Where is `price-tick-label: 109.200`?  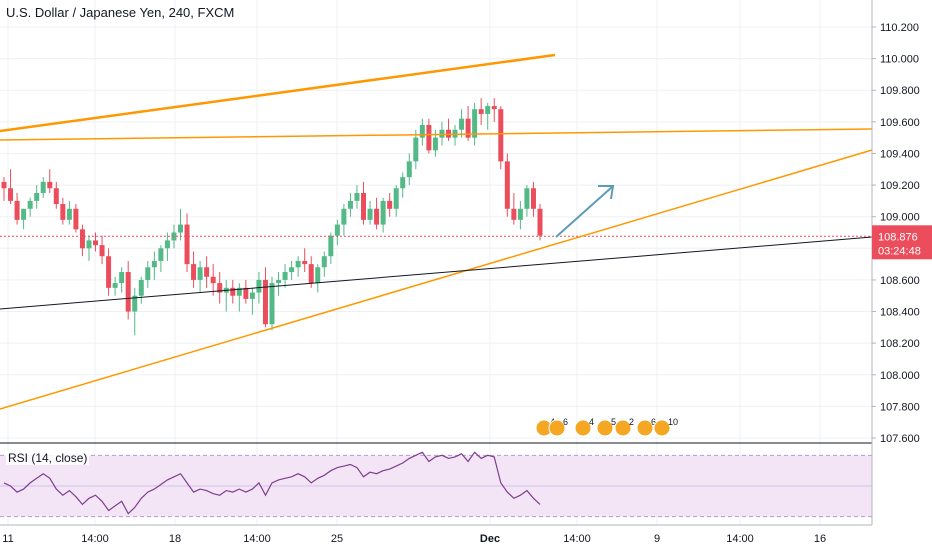
price-tick-label: 109.200 is located at coordinates (900, 186).